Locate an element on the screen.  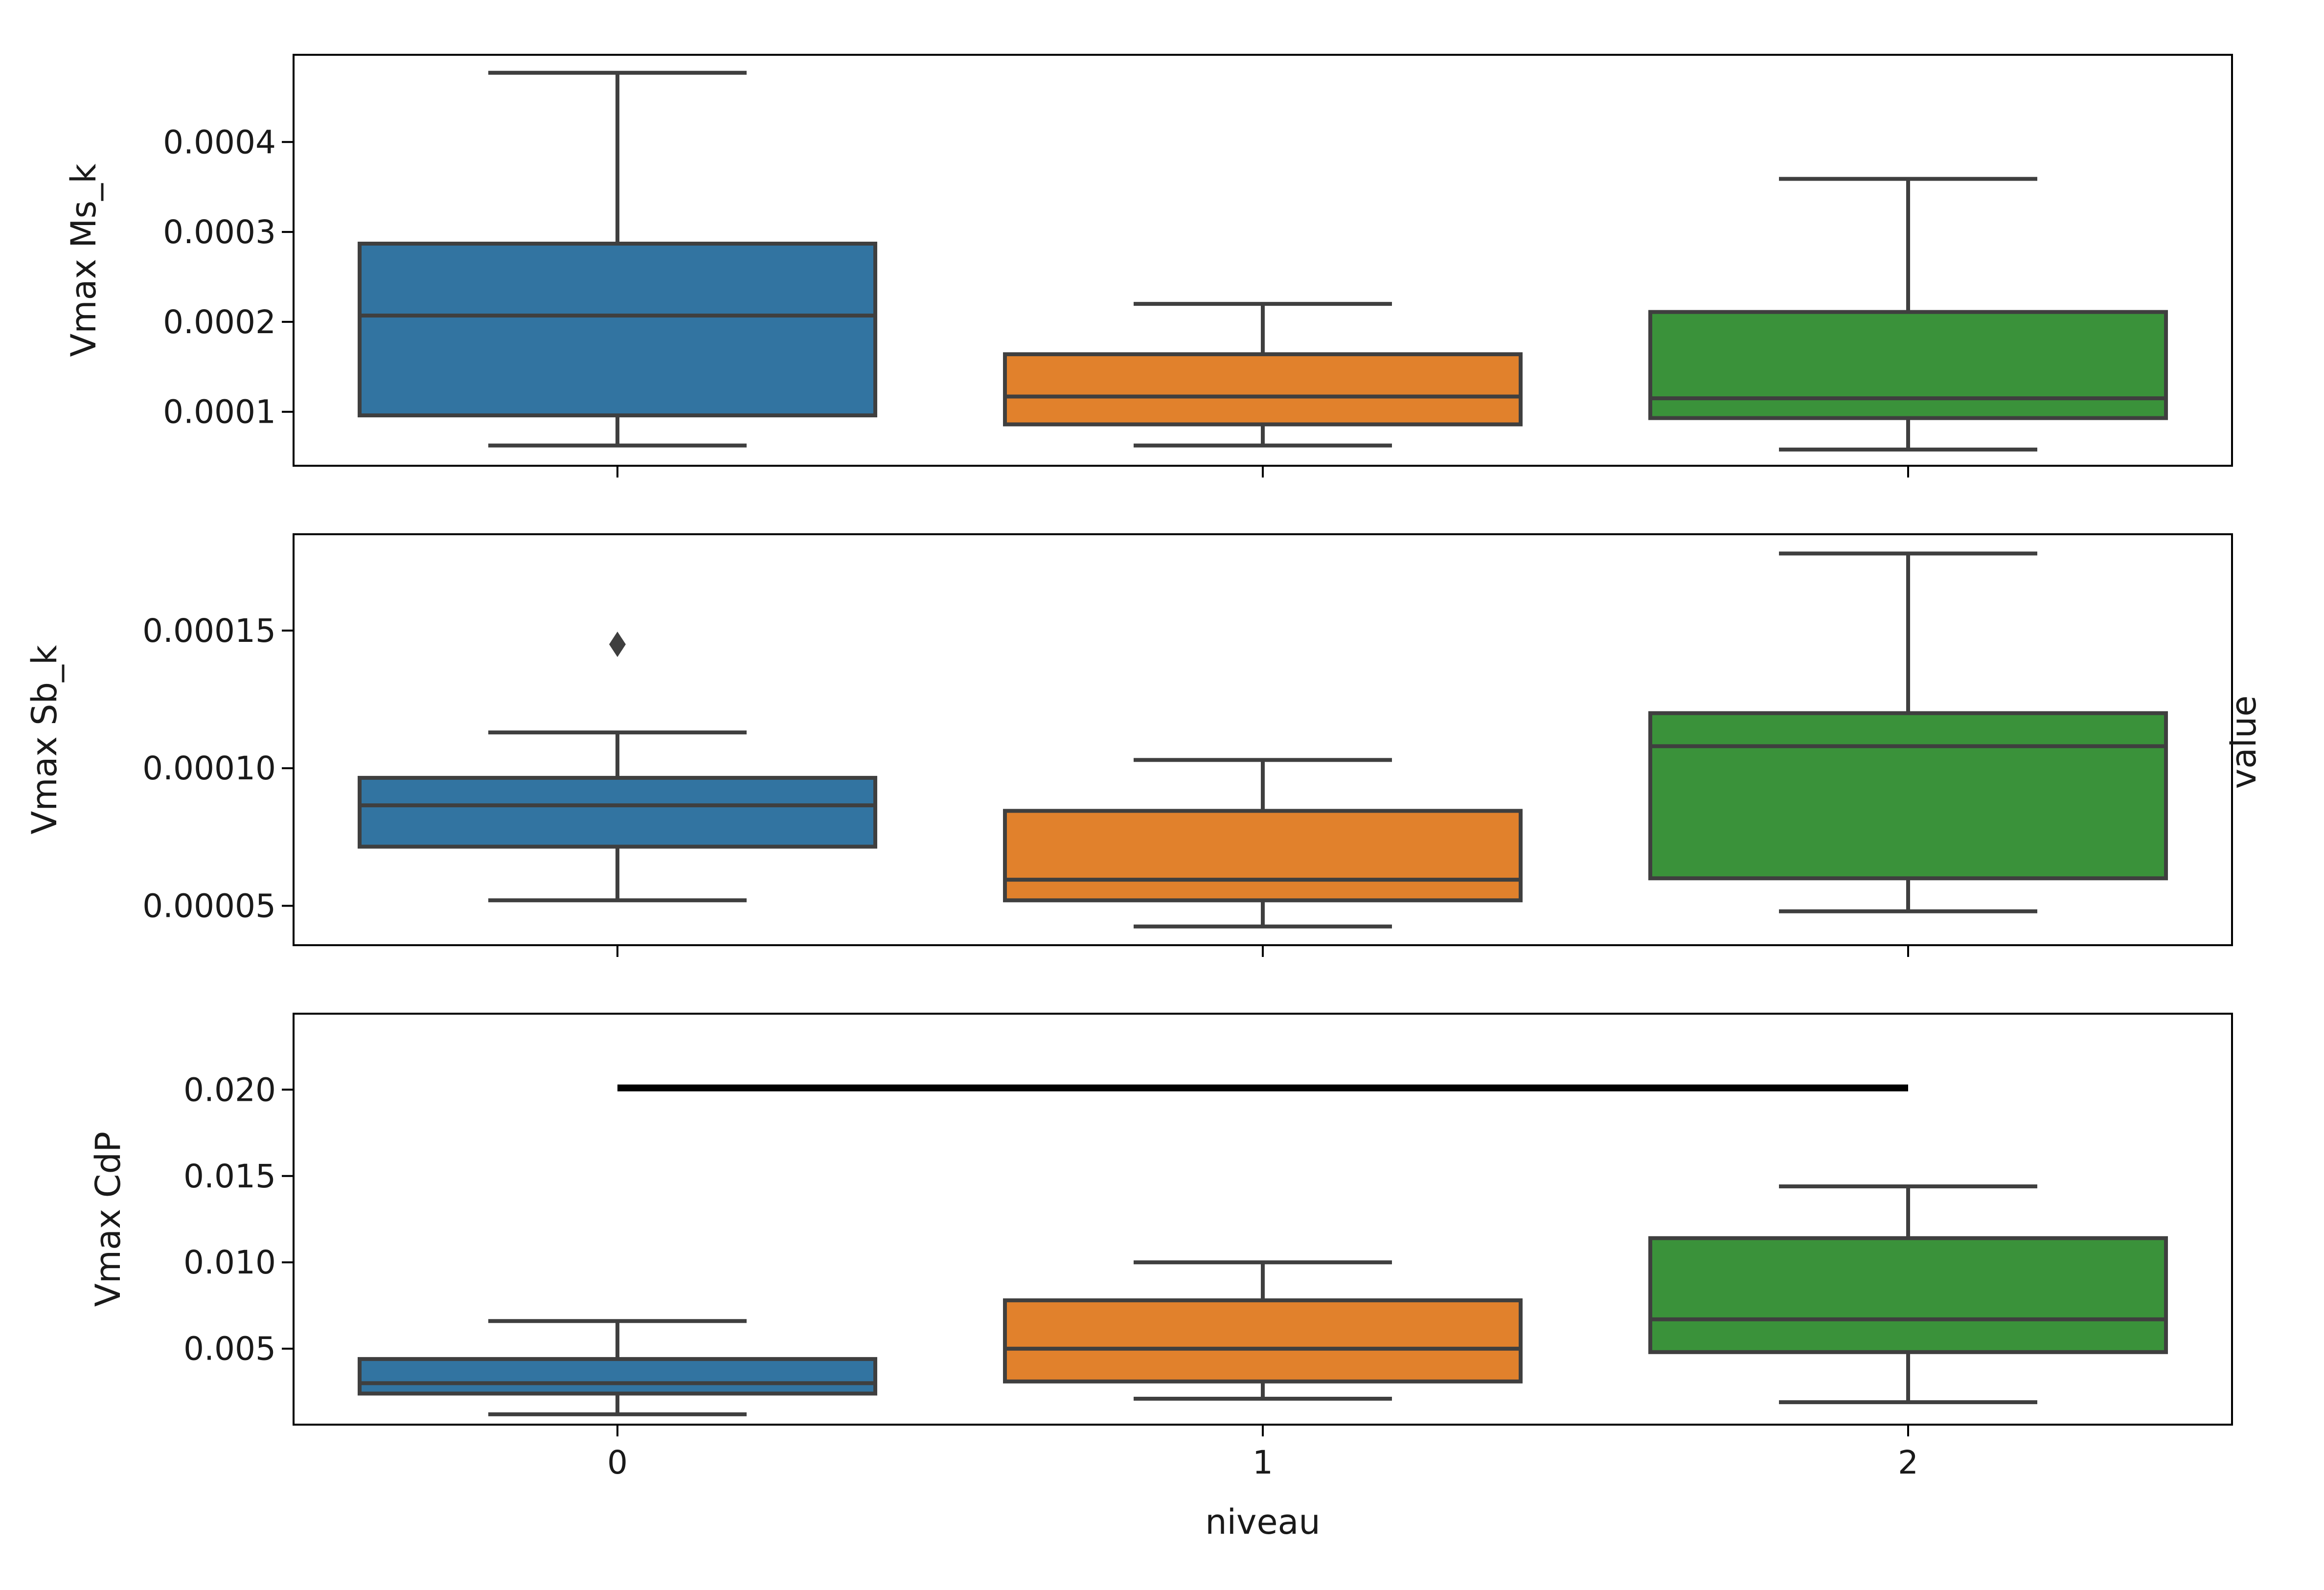
y-tick-label: 0.005 is located at coordinates (230, 1349).